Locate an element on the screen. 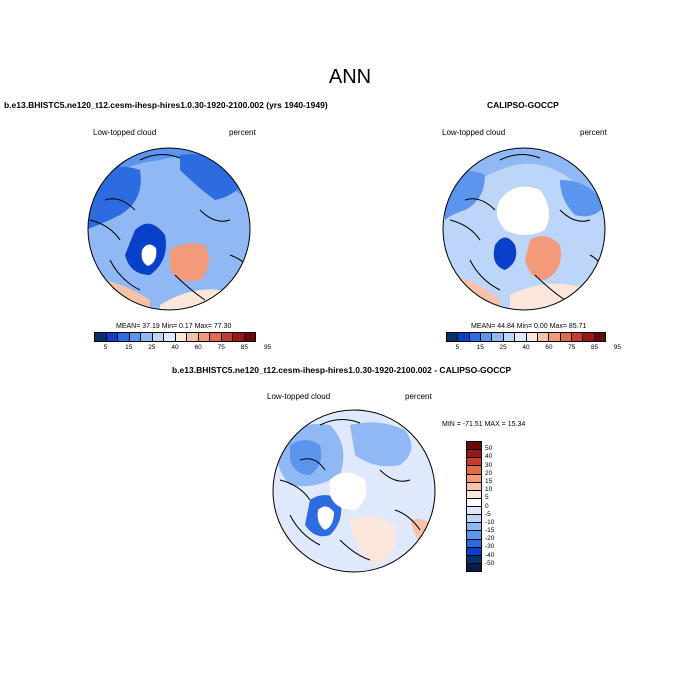 The width and height of the screenshot is (700, 700). panel3-colorbar-ticks: 50 40 30 20 15 10 5 0 -5 -10 -15 -20 -30 -40 -50 is located at coordinates (500, 506).